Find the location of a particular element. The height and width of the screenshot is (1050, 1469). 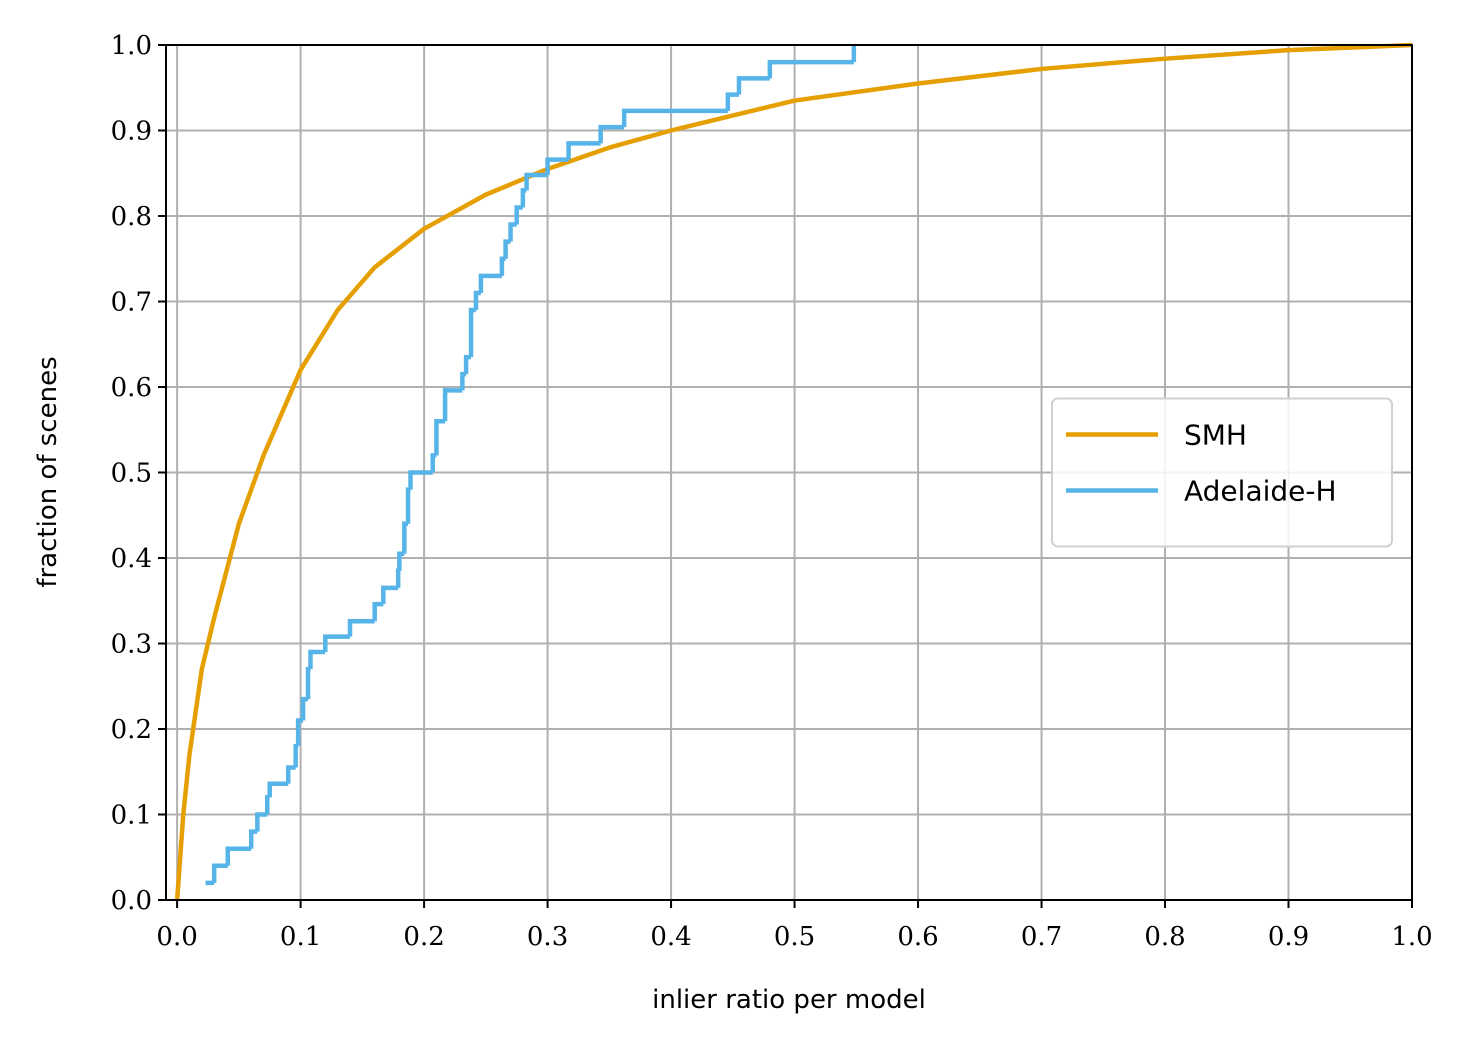

x-tick-label: 0.0 is located at coordinates (176, 937).